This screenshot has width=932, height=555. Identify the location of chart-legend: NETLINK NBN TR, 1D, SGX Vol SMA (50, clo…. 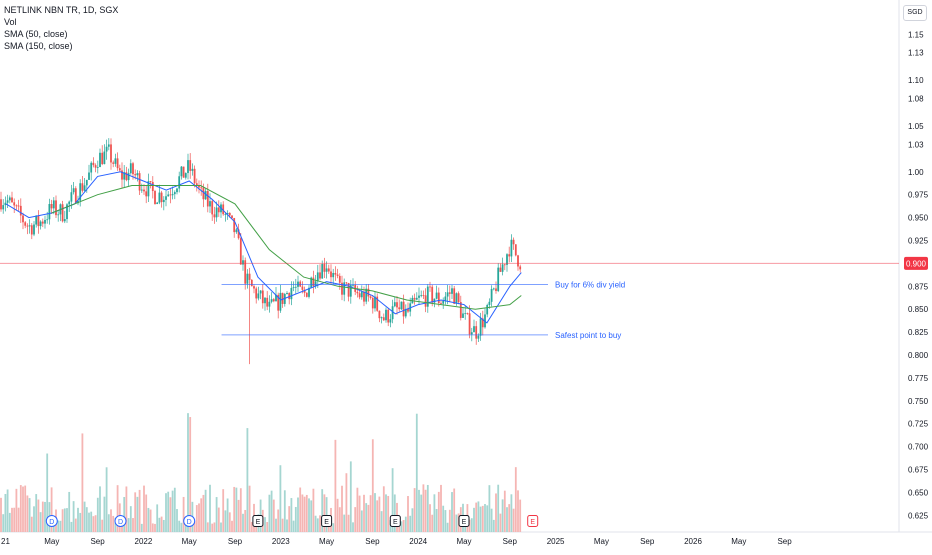
(61, 28).